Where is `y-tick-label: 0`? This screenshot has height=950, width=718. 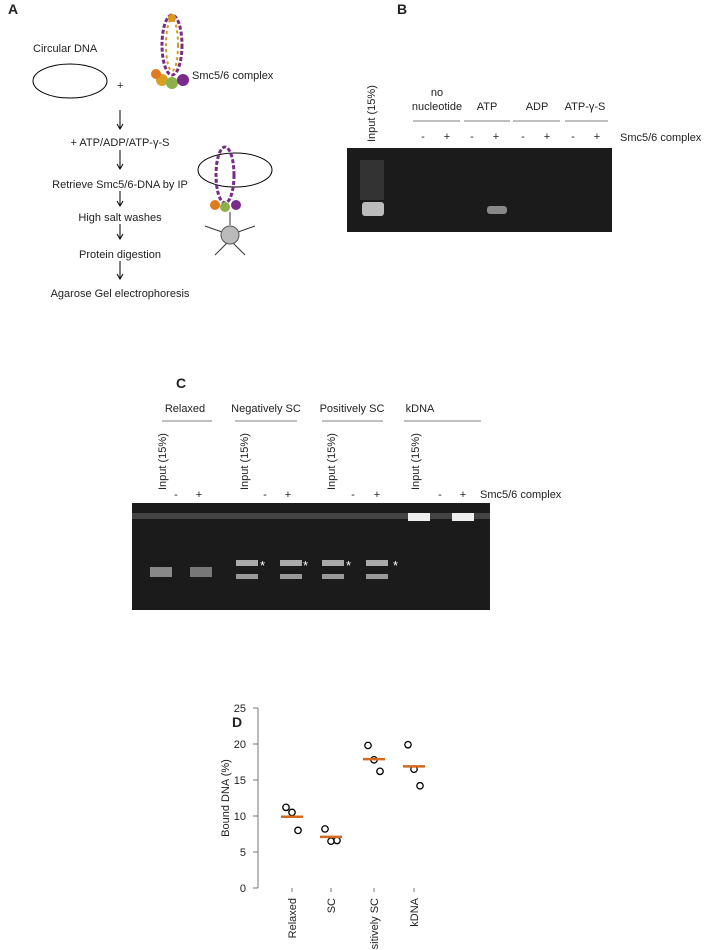
y-tick-label: 0 is located at coordinates (243, 889).